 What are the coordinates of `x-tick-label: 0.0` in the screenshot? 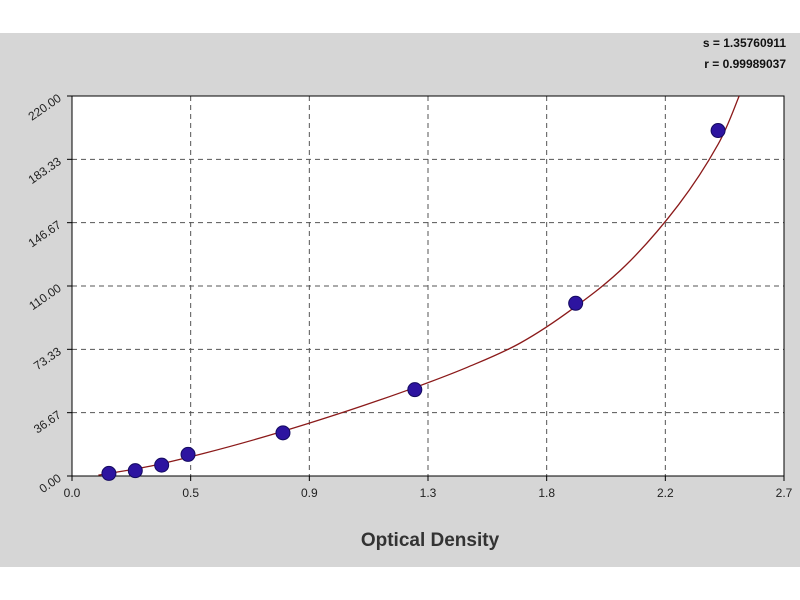 It's located at (72, 493).